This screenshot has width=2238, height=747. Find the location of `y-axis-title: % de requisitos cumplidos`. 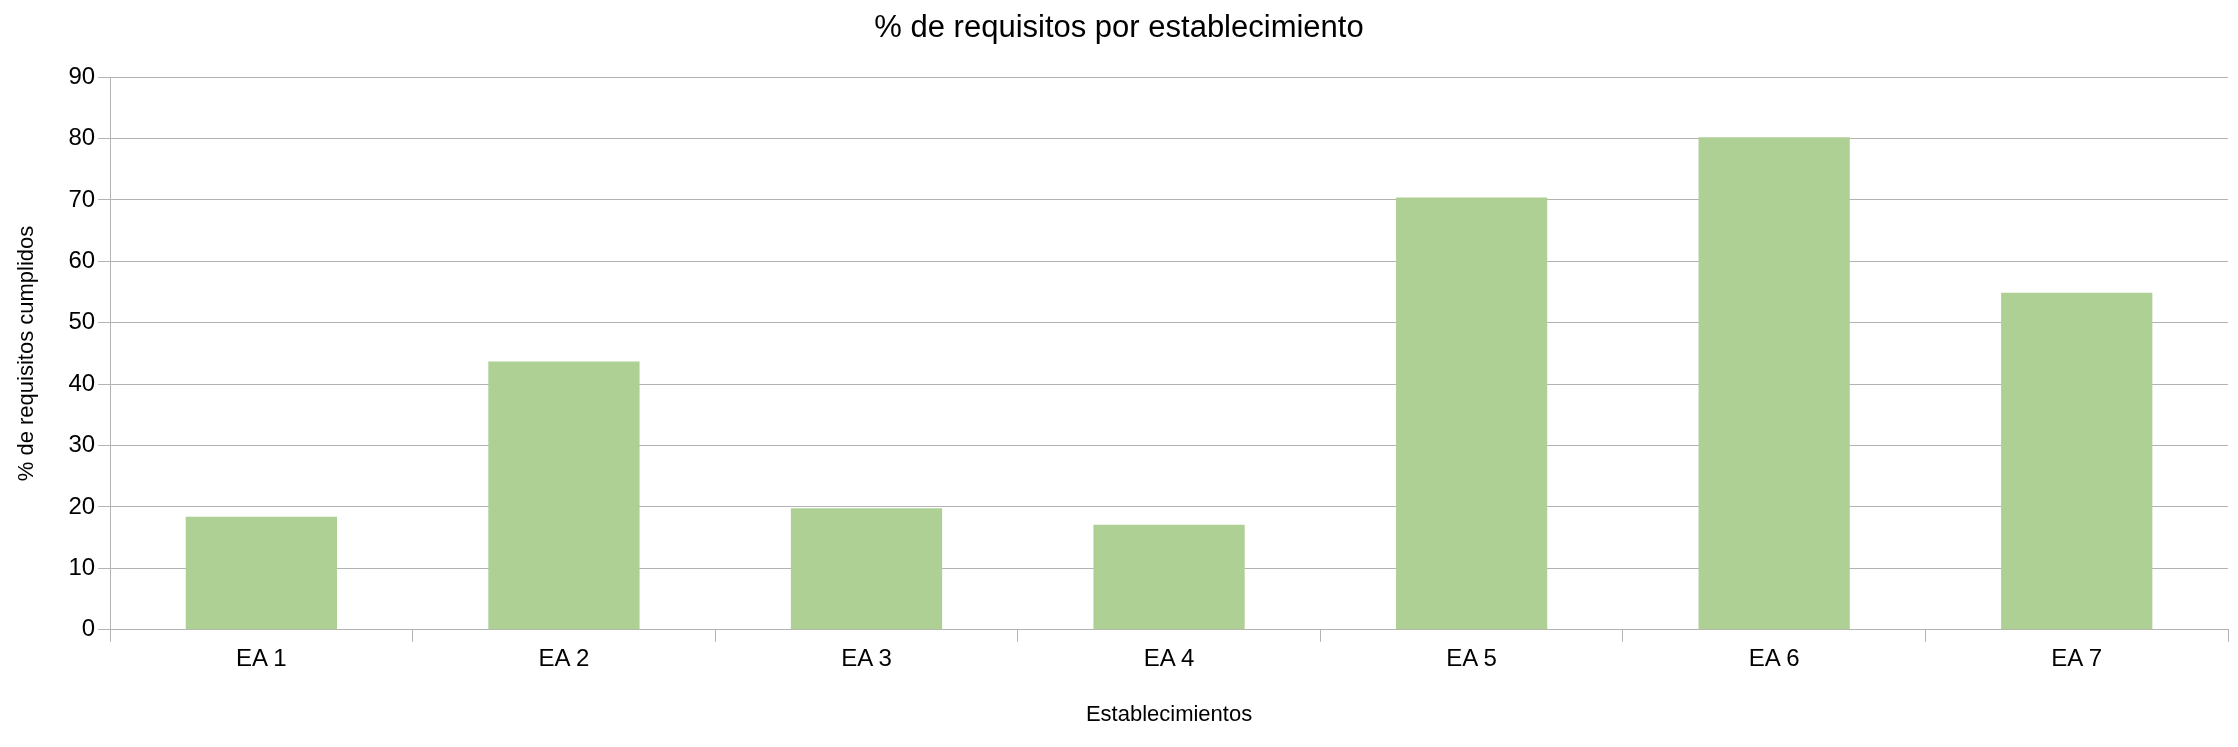

y-axis-title: % de requisitos cumplidos is located at coordinates (26, 353).